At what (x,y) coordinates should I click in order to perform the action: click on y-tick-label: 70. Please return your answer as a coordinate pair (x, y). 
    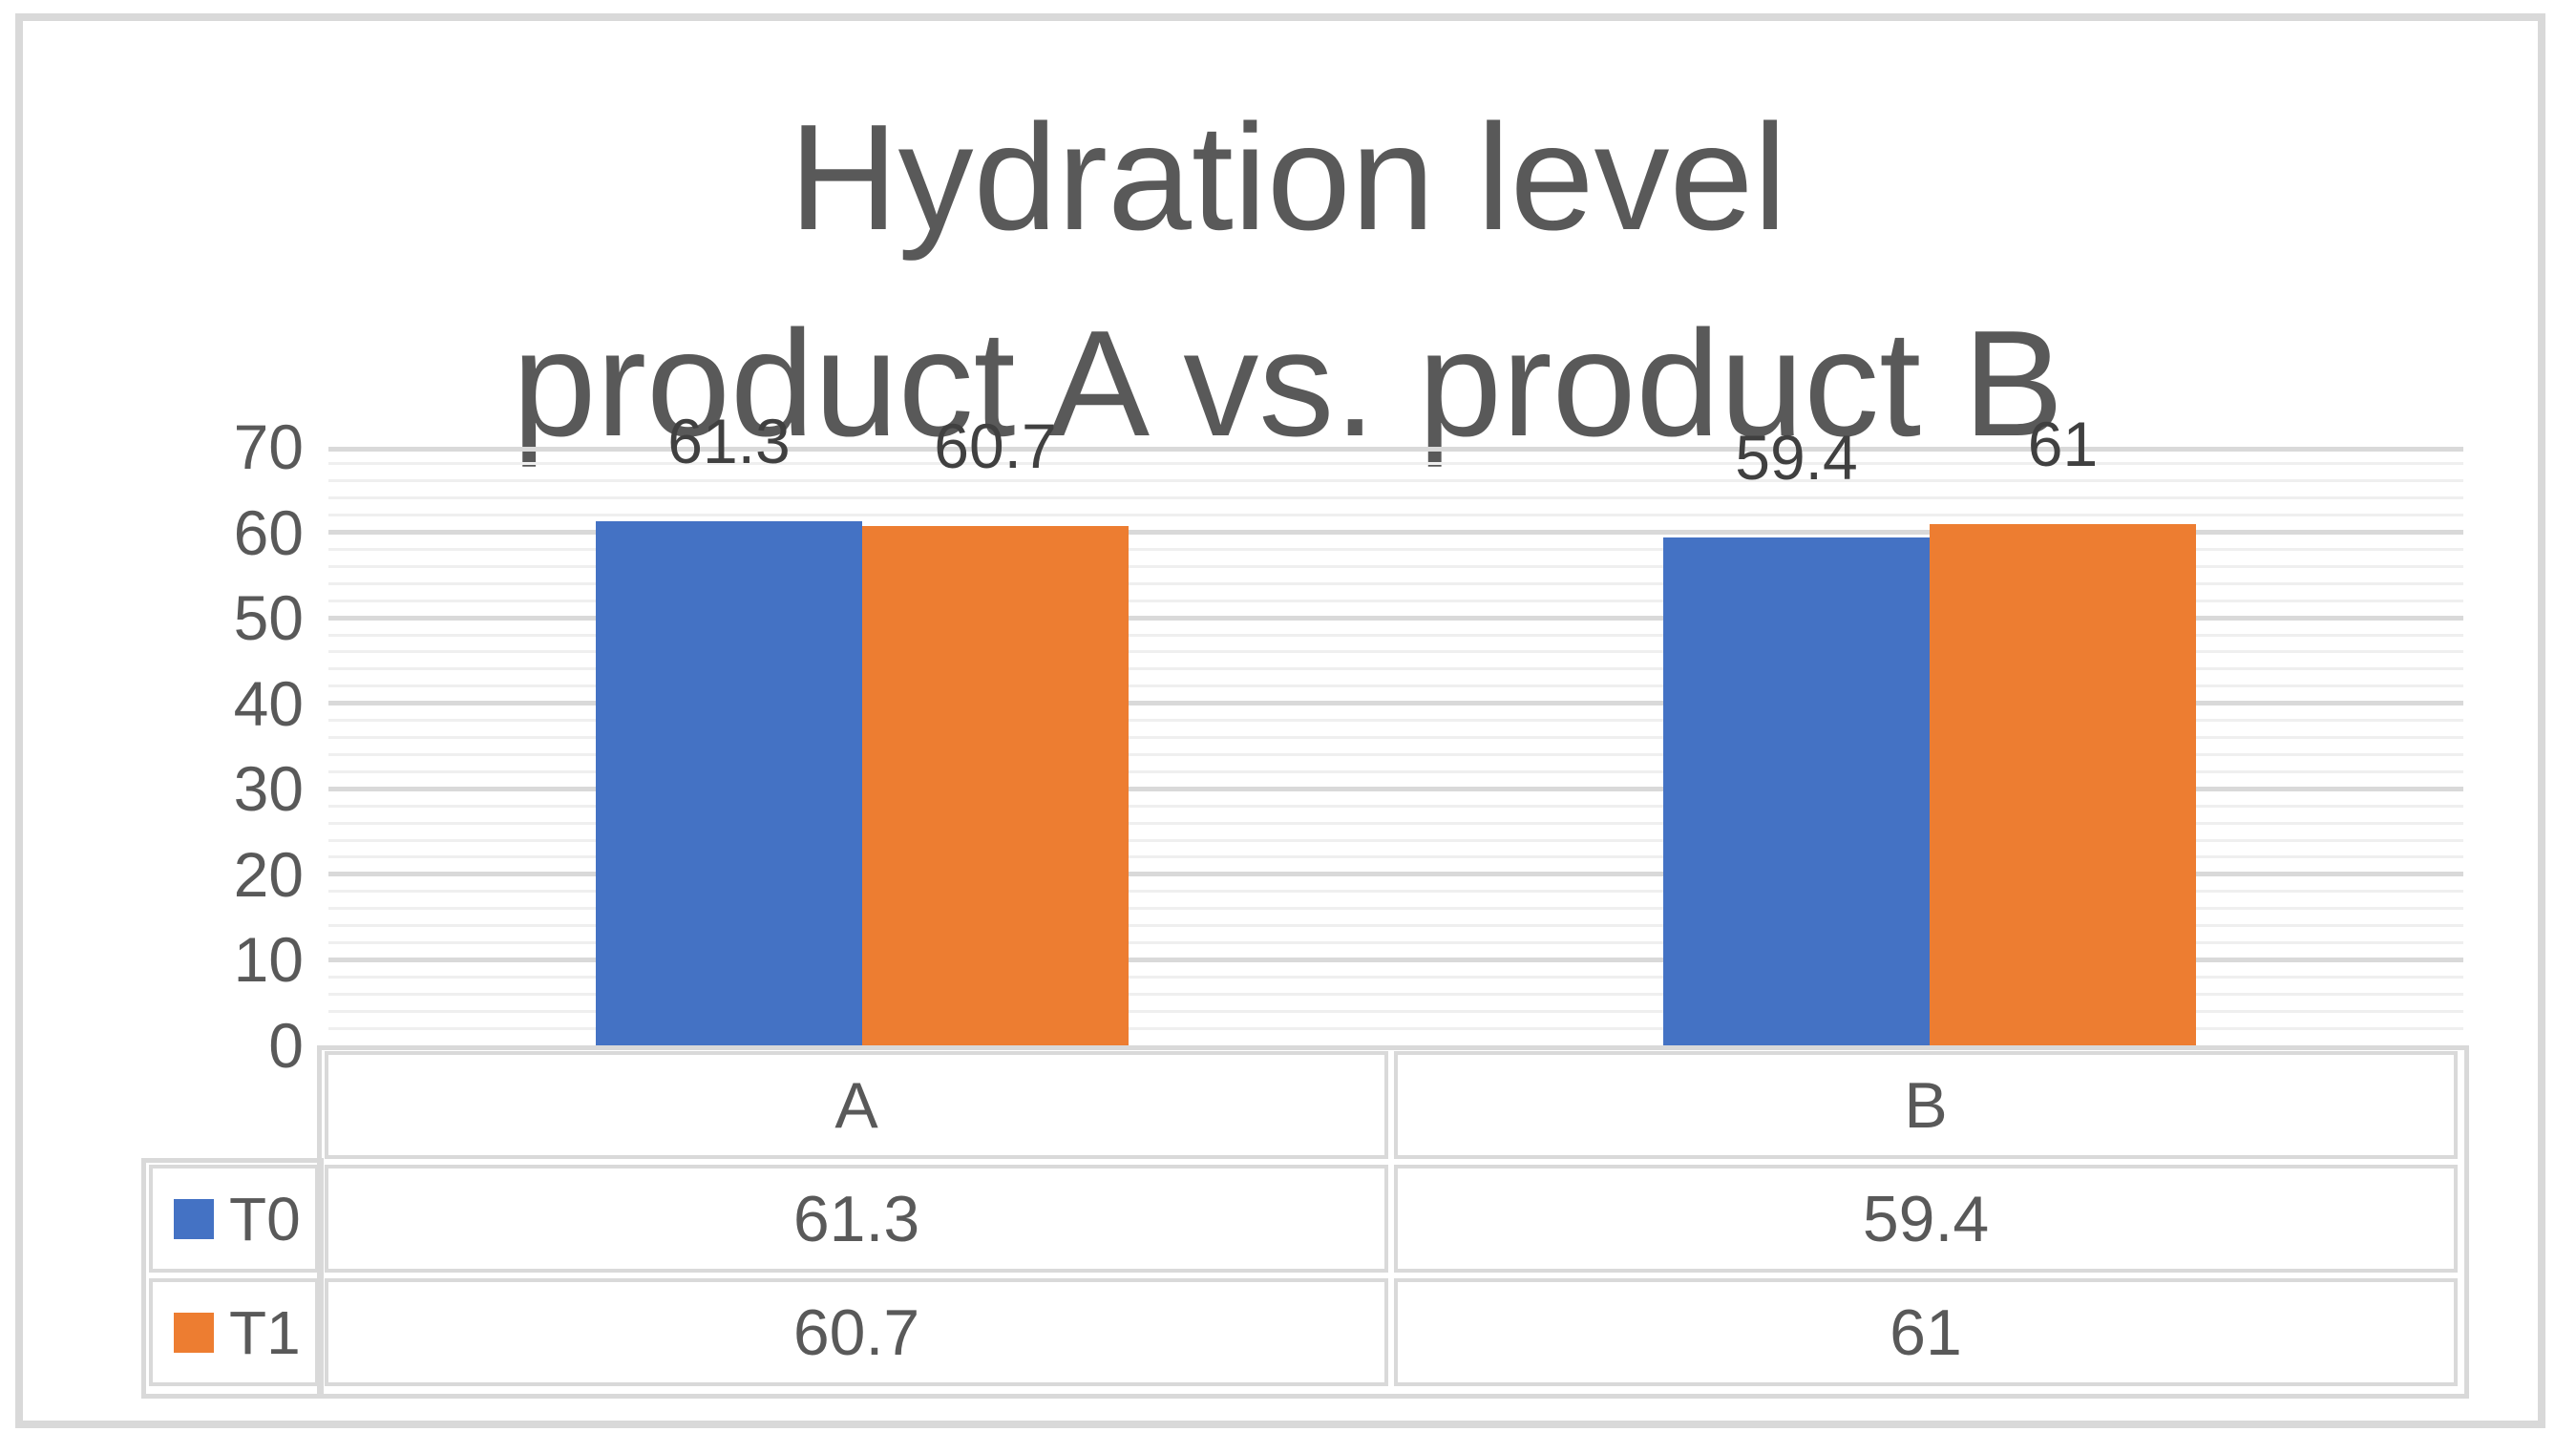
    Looking at the image, I should click on (268, 446).